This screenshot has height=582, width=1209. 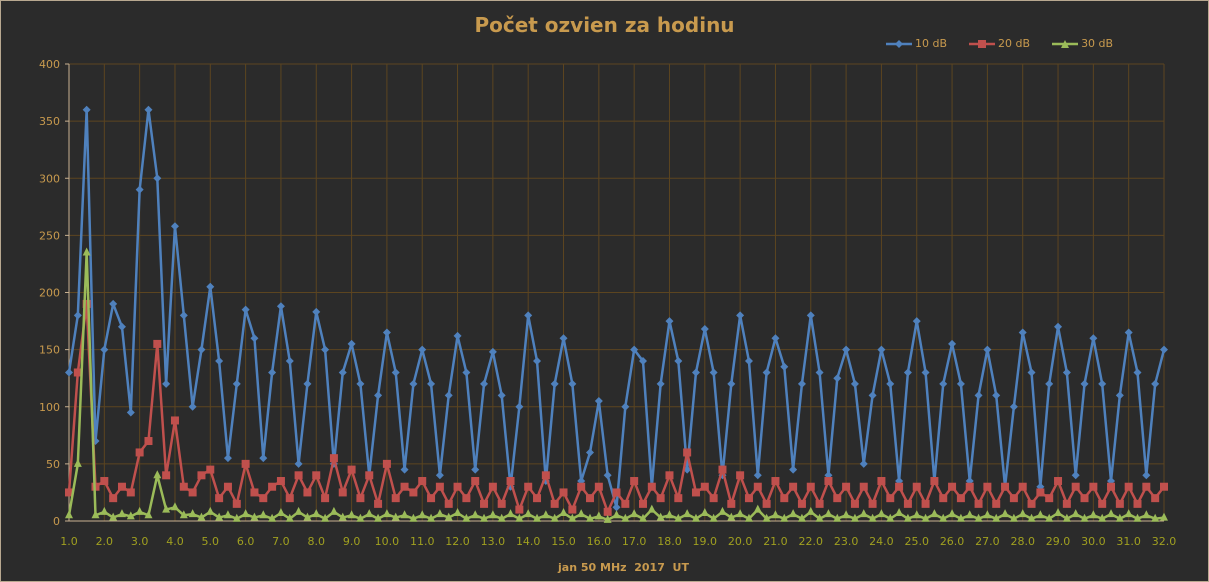 What do you see at coordinates (49, 407) in the screenshot?
I see `y-tick-label: 100` at bounding box center [49, 407].